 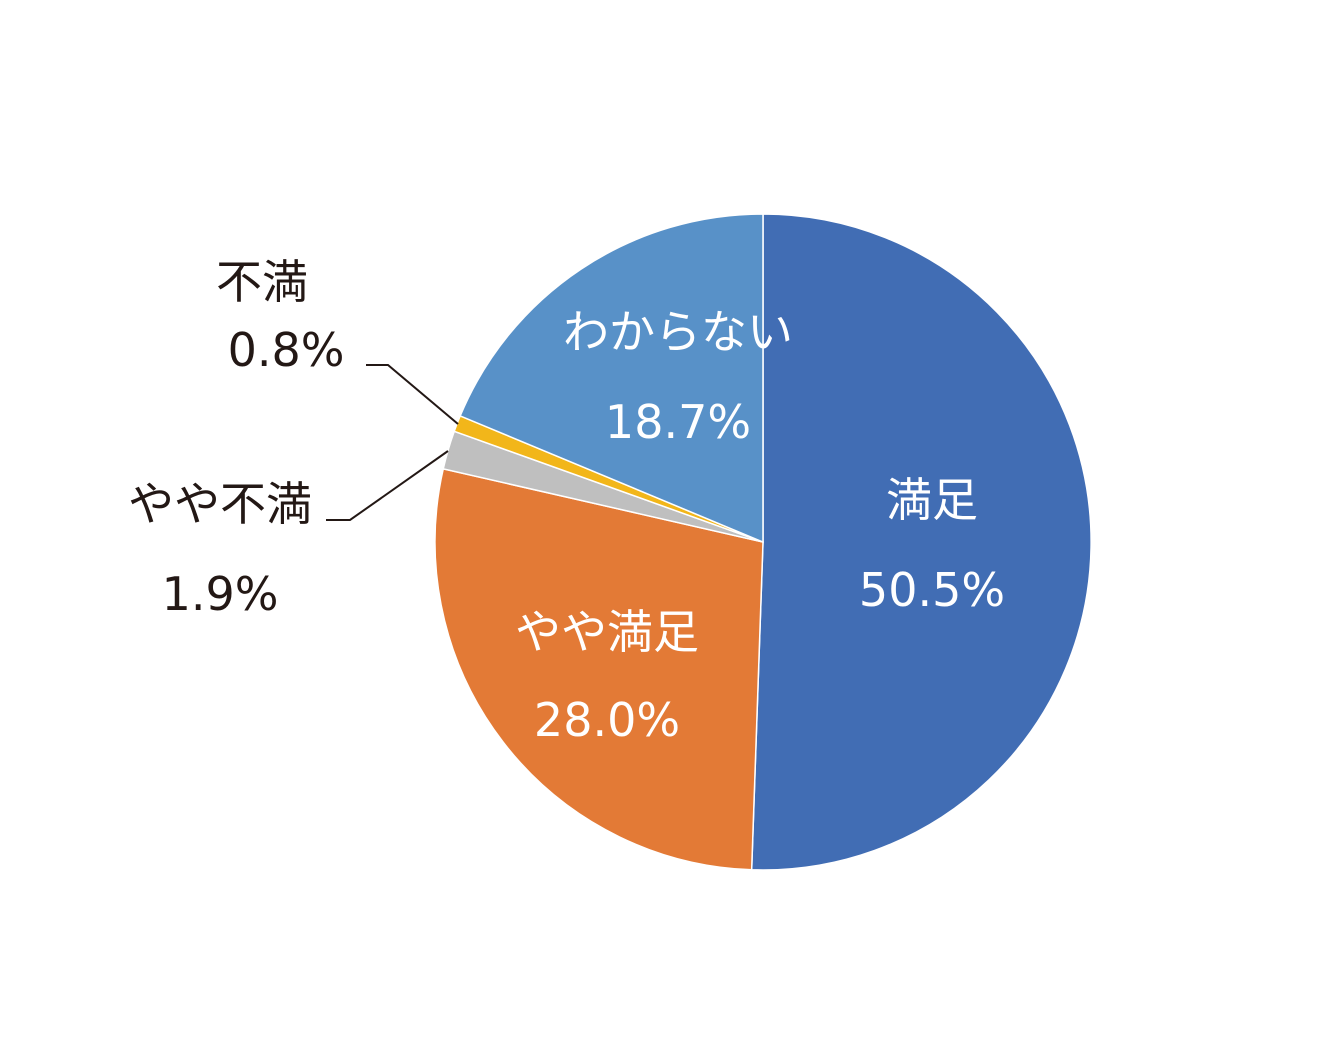 I want to click on slice-value-yaya-manzoku: 28.0%, so click(x=607, y=720).